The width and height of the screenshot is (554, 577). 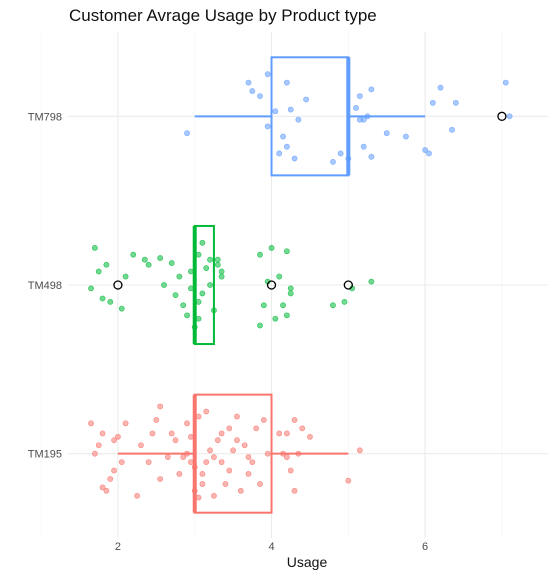 What do you see at coordinates (118, 547) in the screenshot?
I see `x-tick-label: 2` at bounding box center [118, 547].